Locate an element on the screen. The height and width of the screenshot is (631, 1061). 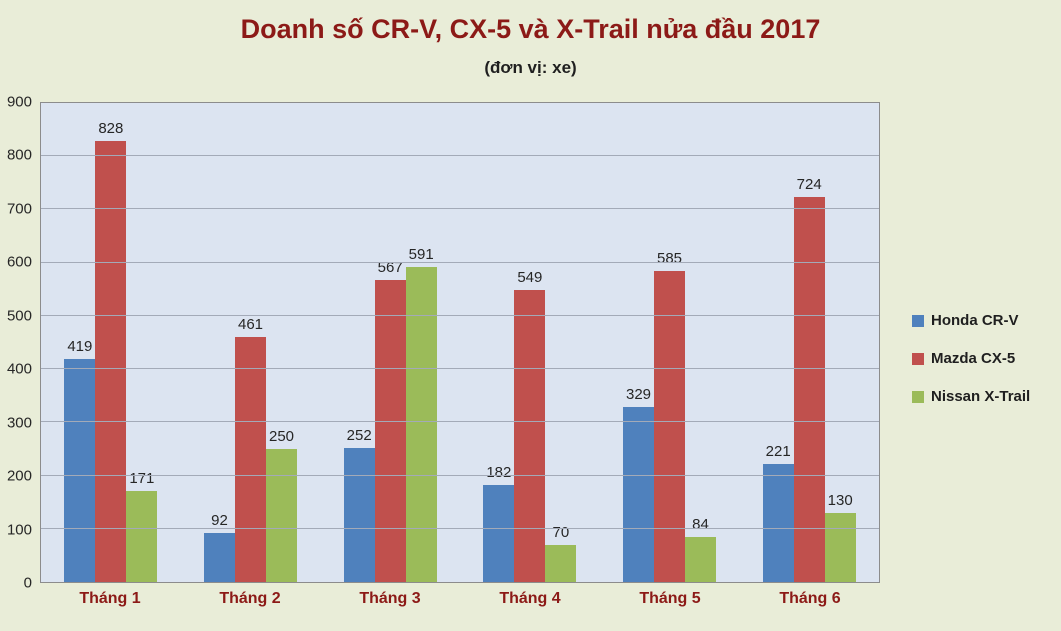
bar-group: 221 724 130 is located at coordinates (809, 342).